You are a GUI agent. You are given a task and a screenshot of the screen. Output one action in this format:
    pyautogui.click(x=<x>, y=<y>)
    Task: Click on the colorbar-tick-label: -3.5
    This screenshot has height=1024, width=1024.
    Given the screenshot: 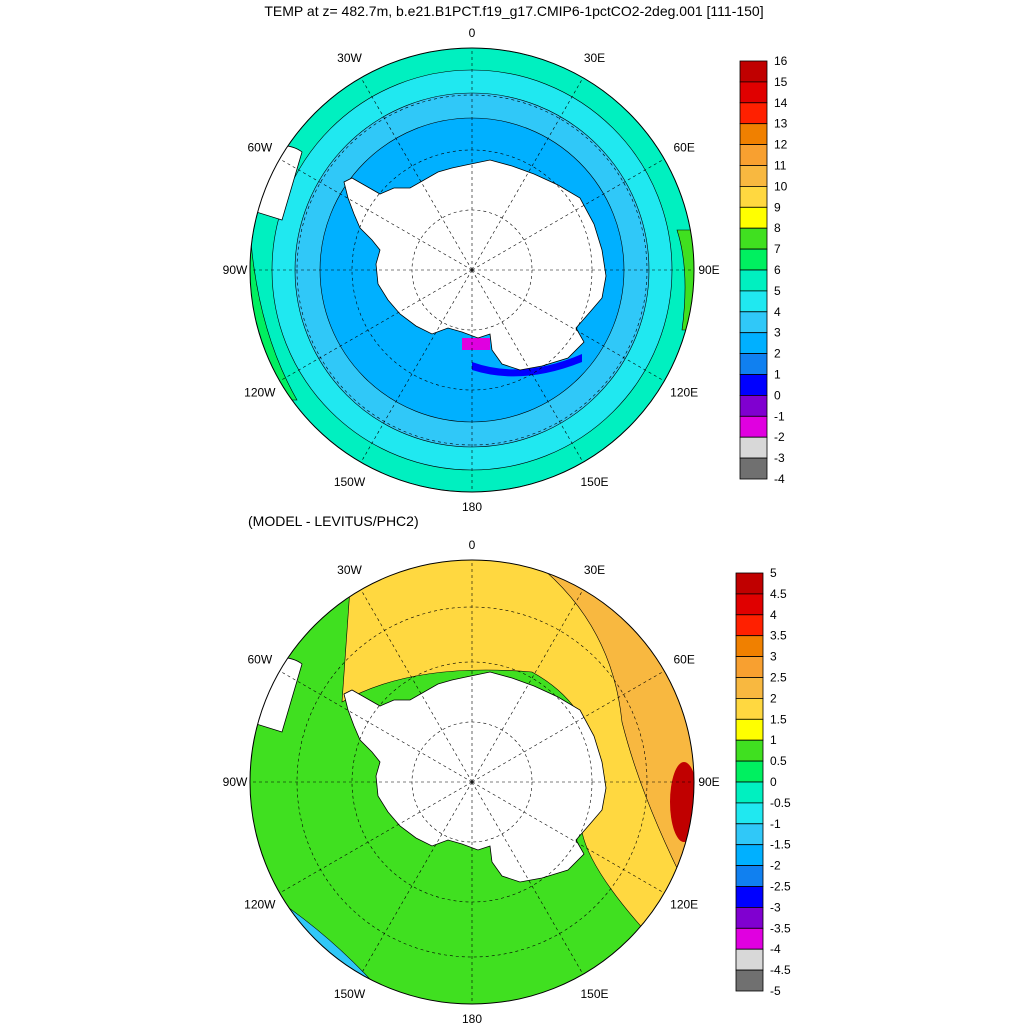 What is the action you would take?
    pyautogui.click(x=780, y=928)
    